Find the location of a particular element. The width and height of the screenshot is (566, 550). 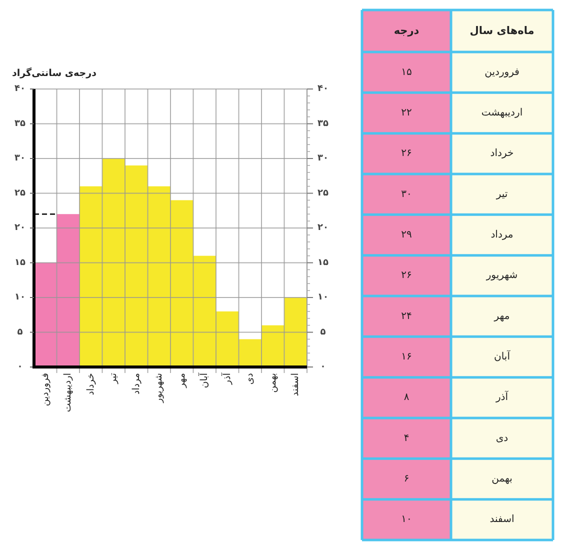

ytick-label: ۱۰ is located at coordinates (20, 297).